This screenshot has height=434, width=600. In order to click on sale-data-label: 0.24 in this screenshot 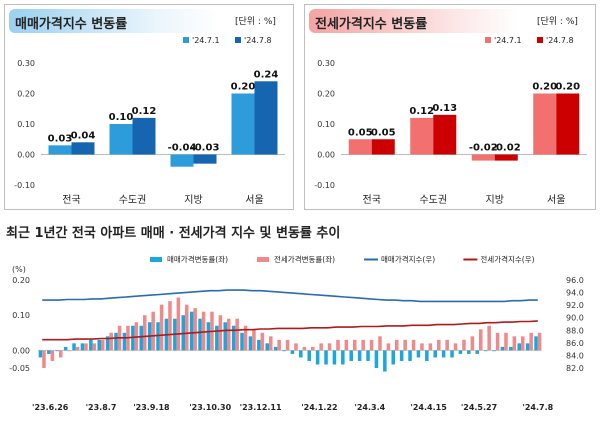, I will do `click(266, 74)`.